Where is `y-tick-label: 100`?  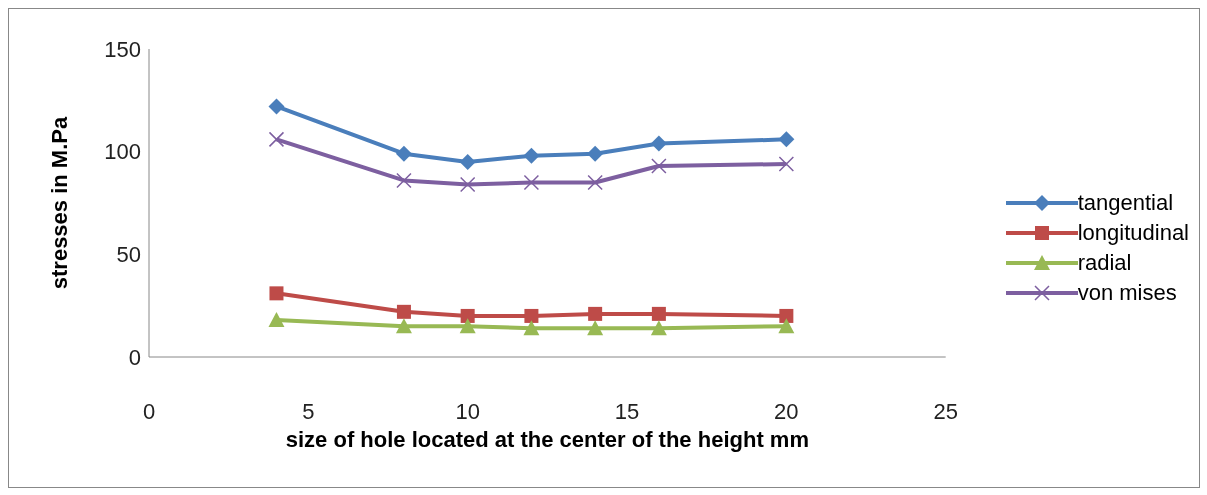 y-tick-label: 100 is located at coordinates (122, 152).